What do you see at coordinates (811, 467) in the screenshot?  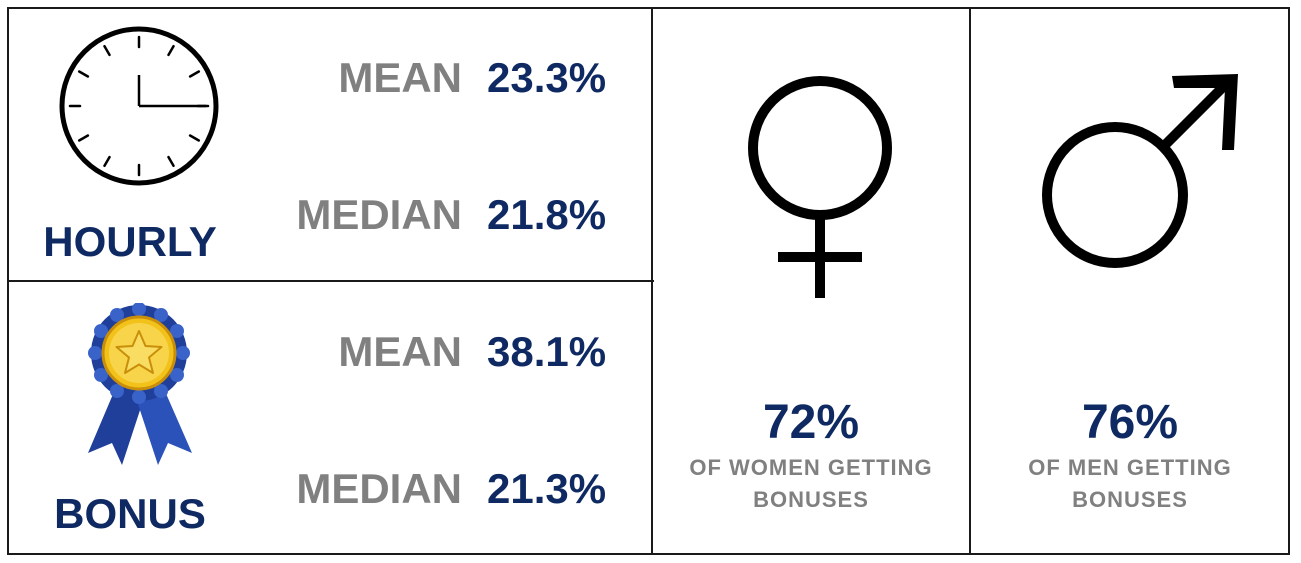 I see `women-caption-line1: OF WOMEN GETTING` at bounding box center [811, 467].